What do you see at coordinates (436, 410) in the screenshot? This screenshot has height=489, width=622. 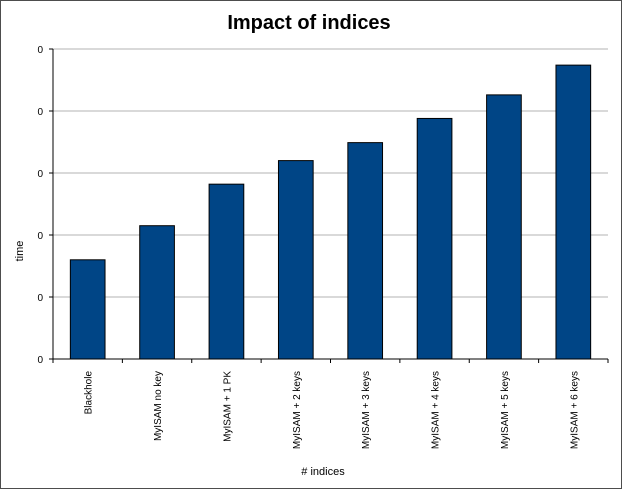 I see `x-tick-label: MyISAM + 4 keys` at bounding box center [436, 410].